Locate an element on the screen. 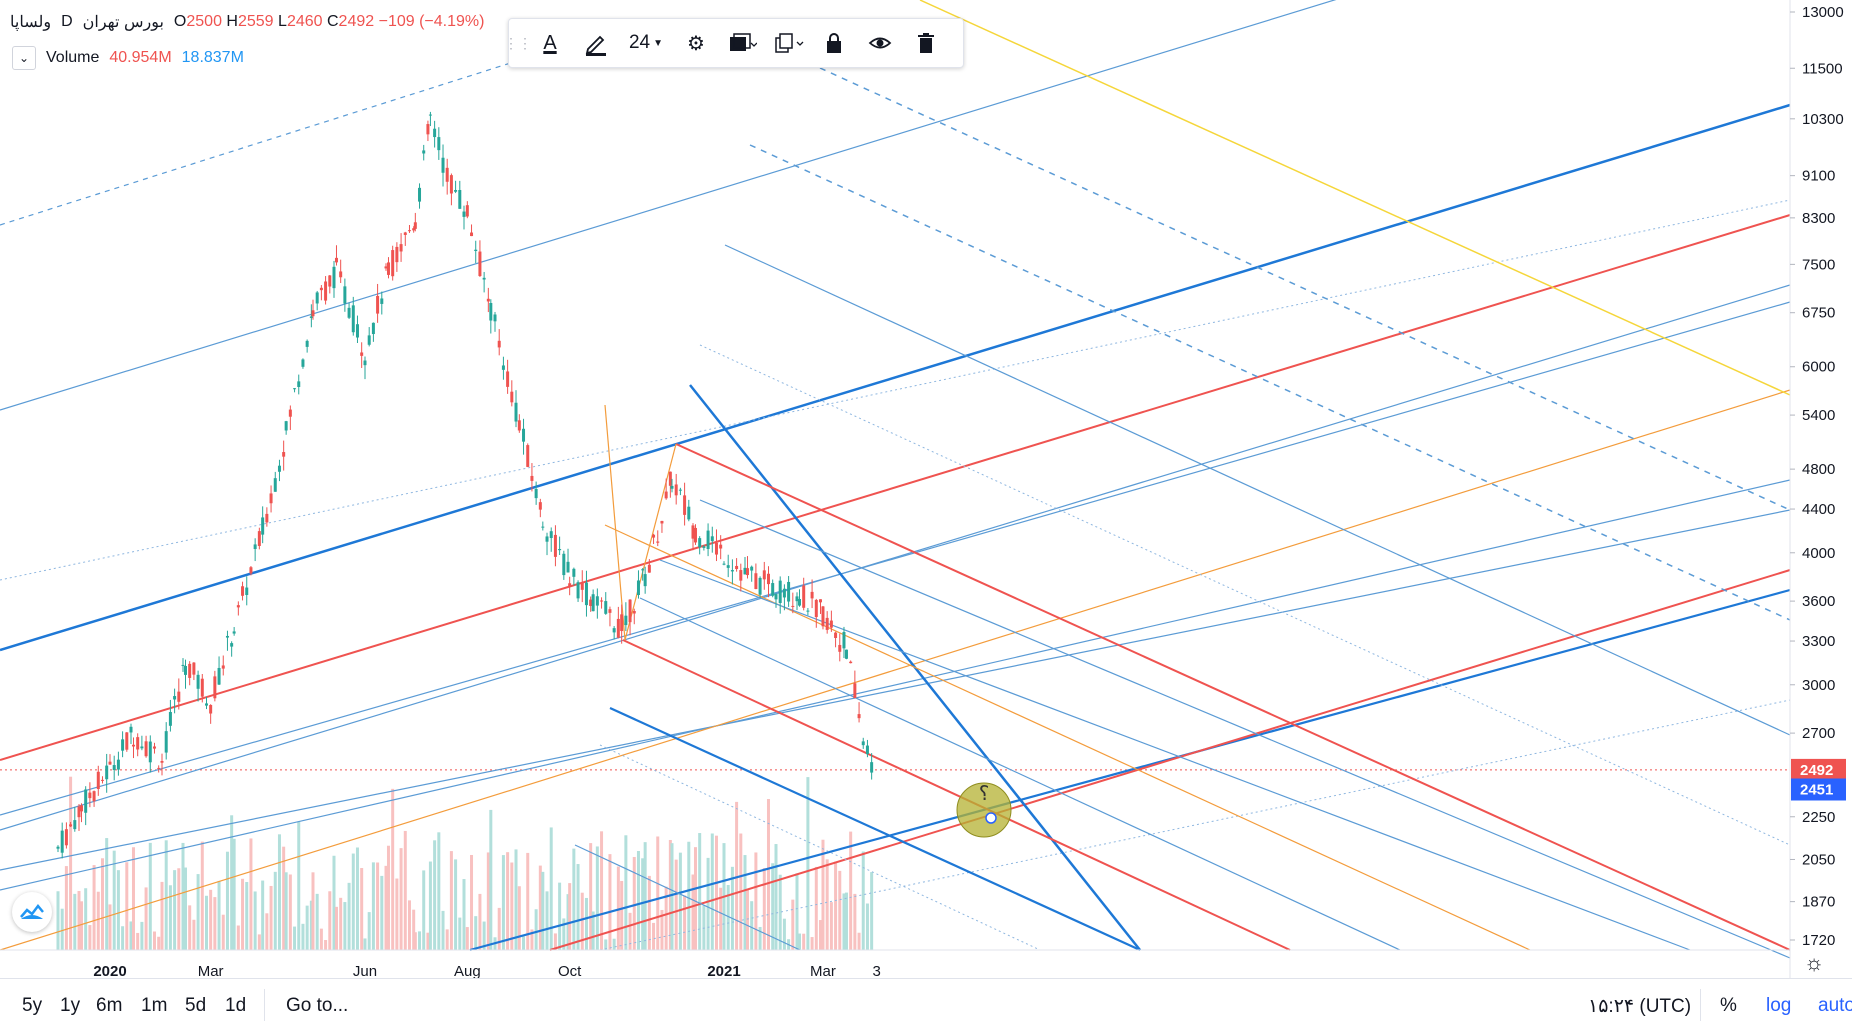 This screenshot has height=1033, width=1852. delete-button is located at coordinates (926, 43).